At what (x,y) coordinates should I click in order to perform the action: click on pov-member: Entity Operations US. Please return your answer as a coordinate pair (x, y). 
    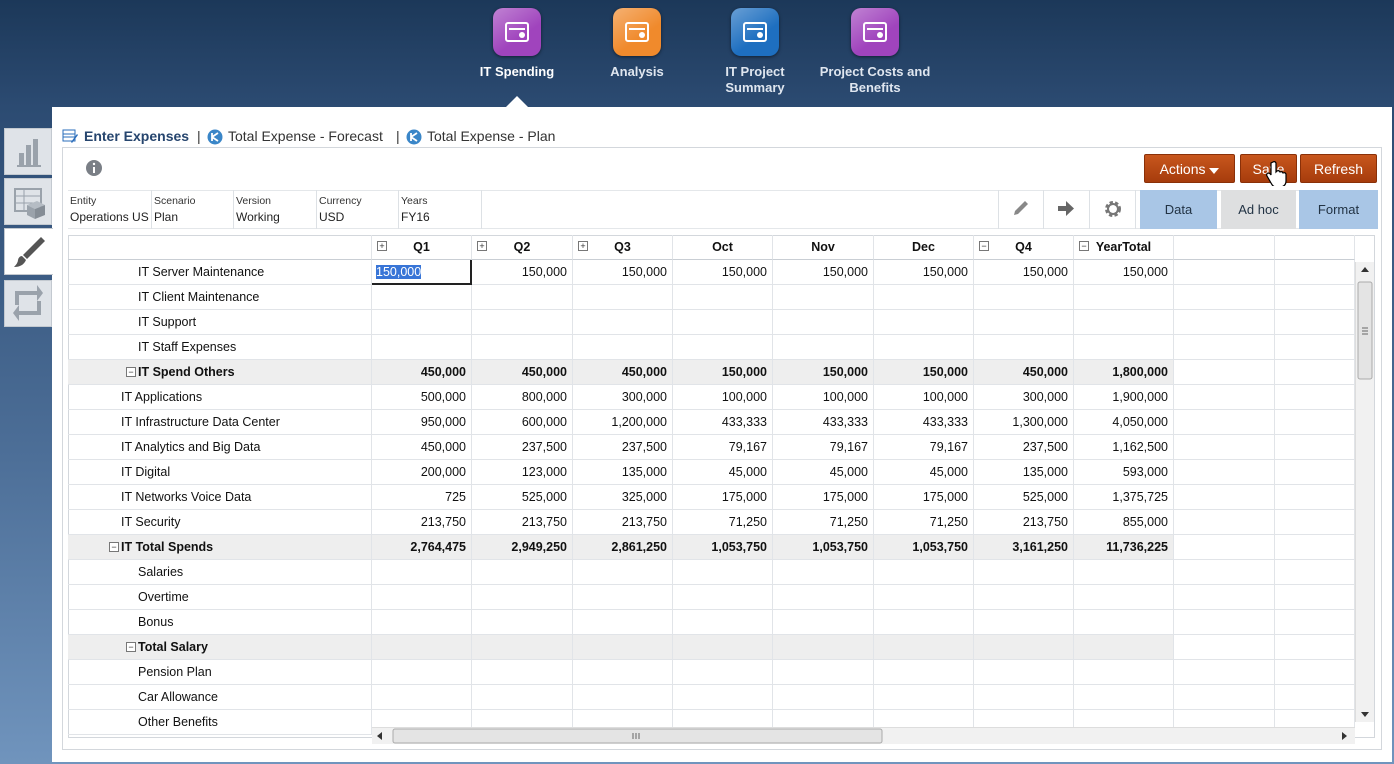
    Looking at the image, I should click on (110, 209).